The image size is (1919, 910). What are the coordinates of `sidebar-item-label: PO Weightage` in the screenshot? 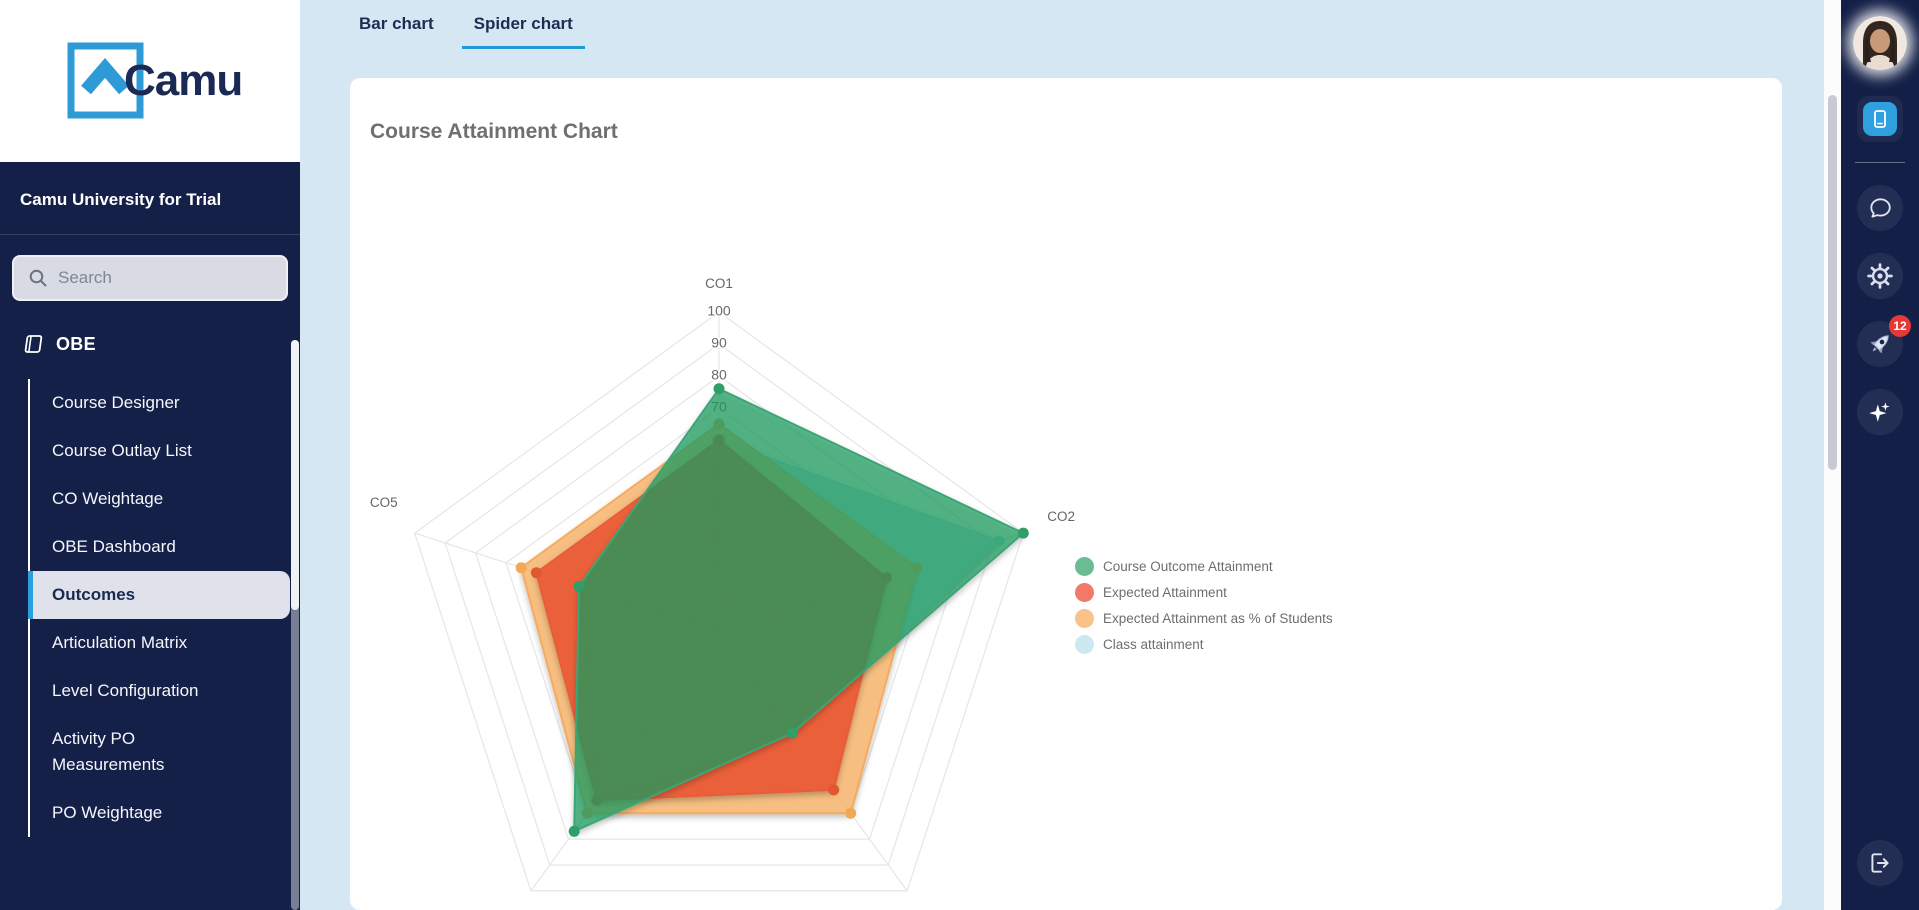 It's located at (107, 812).